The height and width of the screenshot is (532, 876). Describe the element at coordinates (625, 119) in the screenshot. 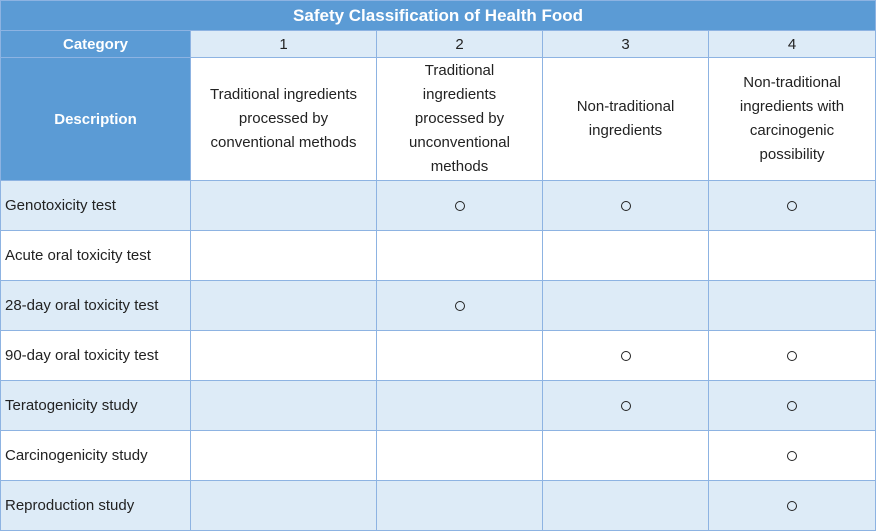

I see `description-category-3: Non-traditional ingredients` at that location.